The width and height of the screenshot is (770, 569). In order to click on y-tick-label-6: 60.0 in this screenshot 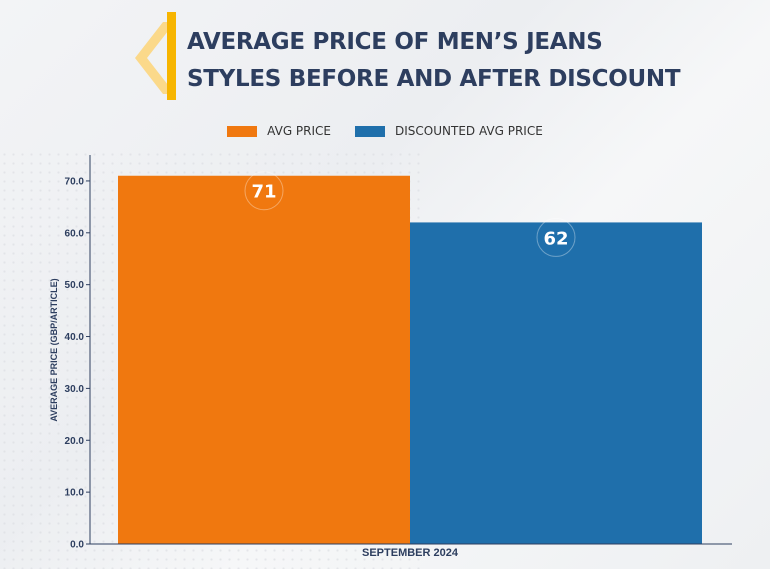, I will do `click(75, 233)`.